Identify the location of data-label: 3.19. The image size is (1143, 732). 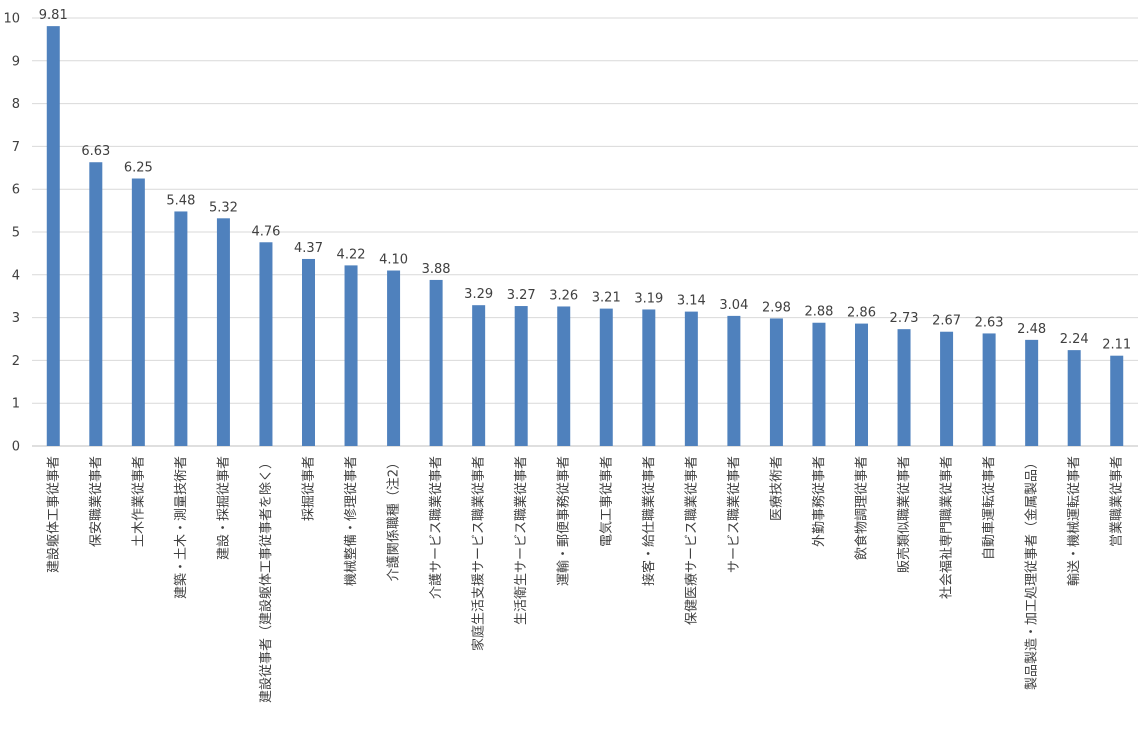
(648, 298).